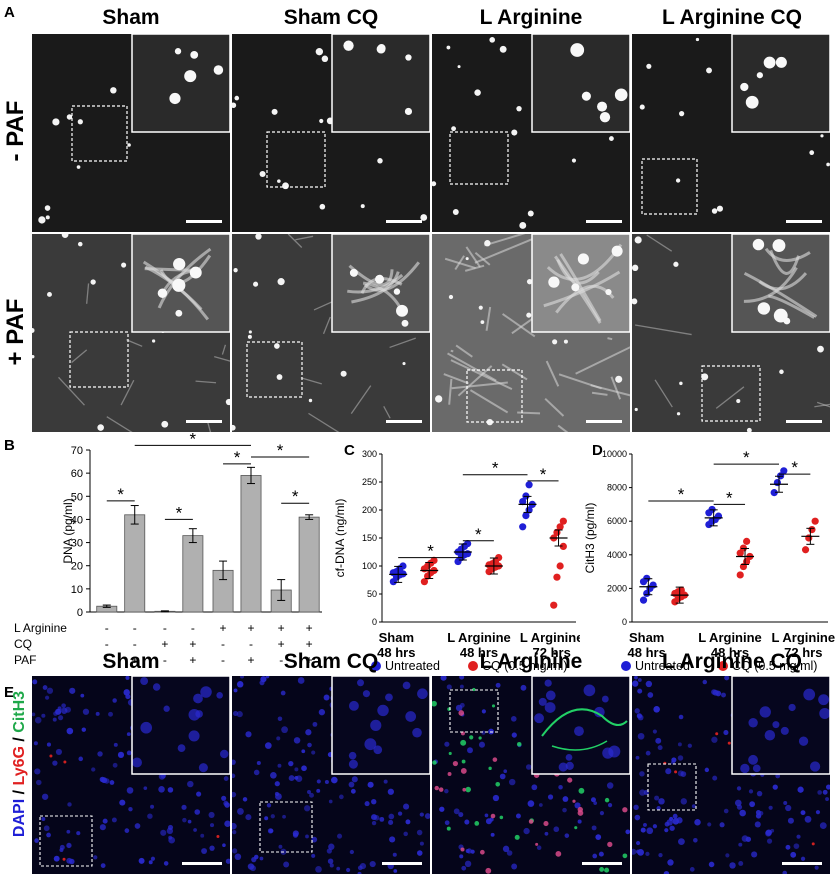 Image resolution: width=835 pixels, height=876 pixels. What do you see at coordinates (77, 497) in the screenshot?
I see `y-tick-label: 50` at bounding box center [77, 497].